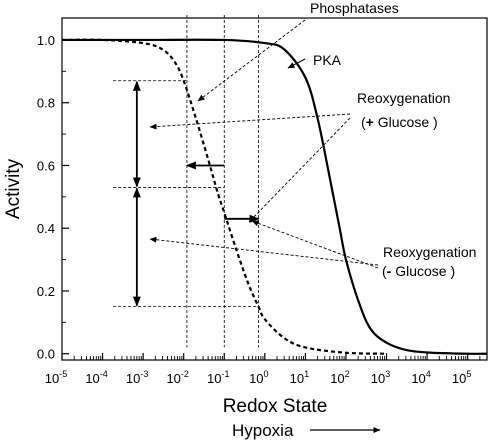 This screenshot has height=440, width=497. I want to click on y-tick-label-4: 0.8, so click(46, 103).